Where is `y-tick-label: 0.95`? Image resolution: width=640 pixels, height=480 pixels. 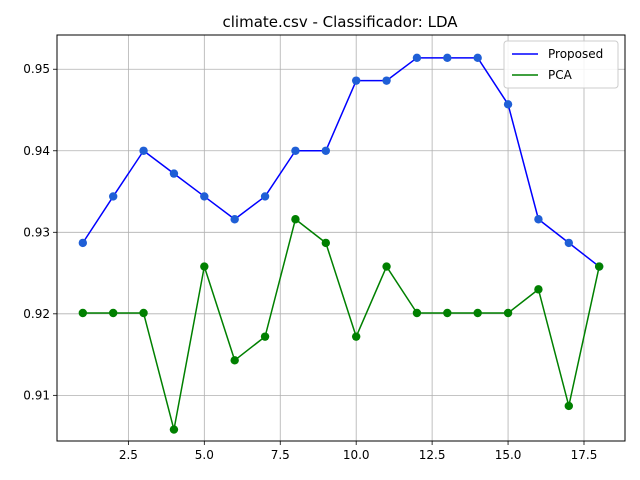
y-tick-label: 0.95 is located at coordinates (36, 69).